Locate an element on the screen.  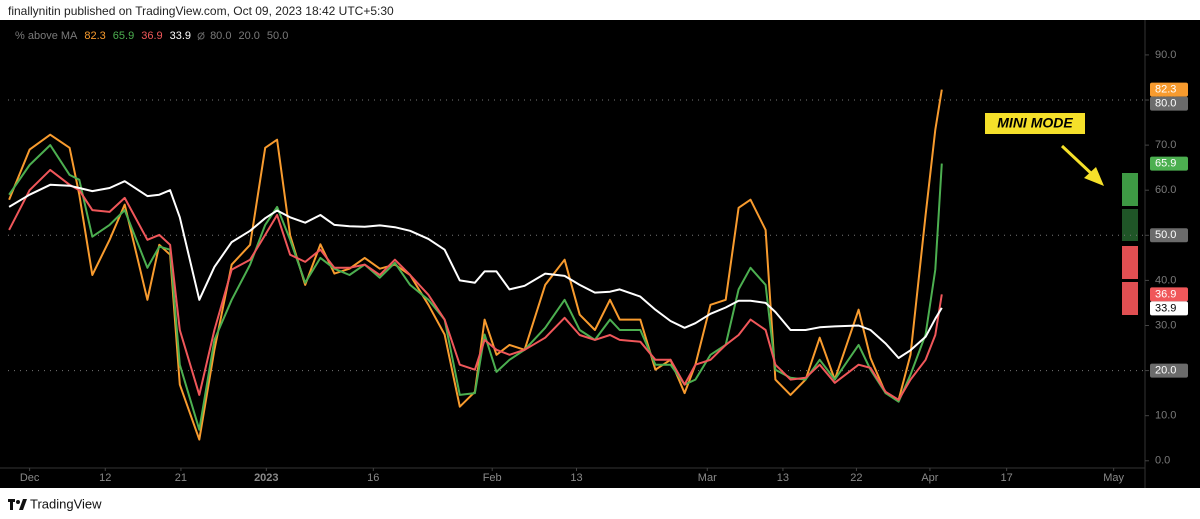
annotation: MINI MODE is located at coordinates (1035, 123).